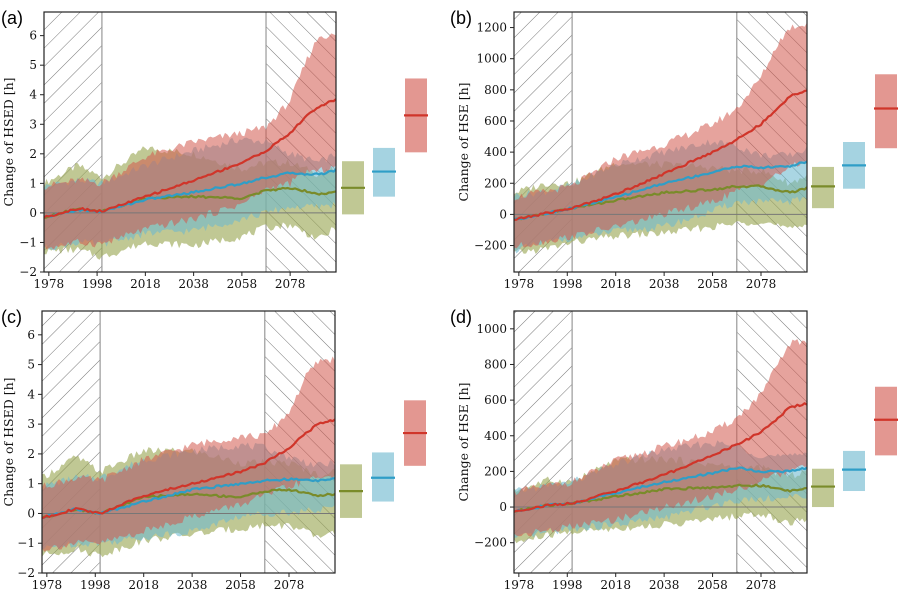  I want to click on panel-label: (b), so click(461, 18).